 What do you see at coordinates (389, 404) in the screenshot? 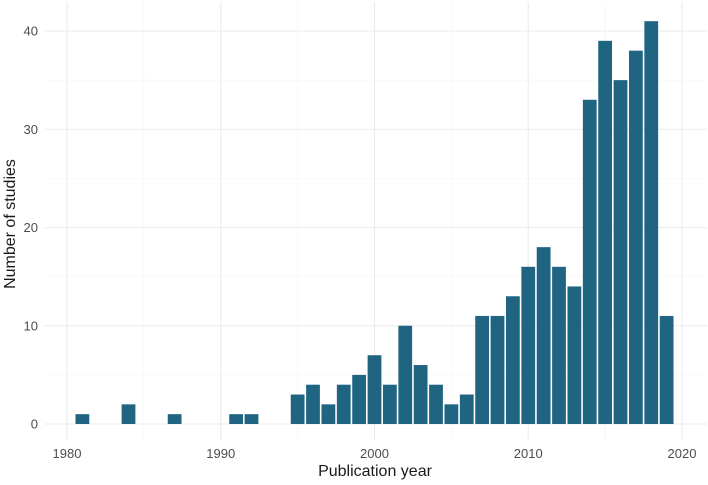
I see `bar-2001` at bounding box center [389, 404].